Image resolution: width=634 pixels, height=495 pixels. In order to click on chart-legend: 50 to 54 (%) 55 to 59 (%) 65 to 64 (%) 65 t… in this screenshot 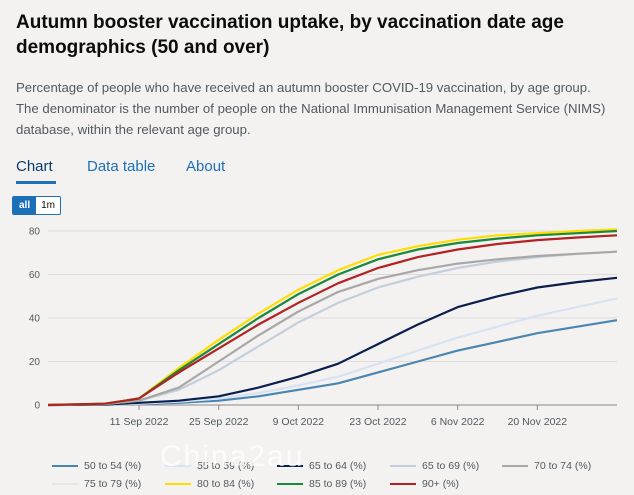, I will do `click(332, 476)`.